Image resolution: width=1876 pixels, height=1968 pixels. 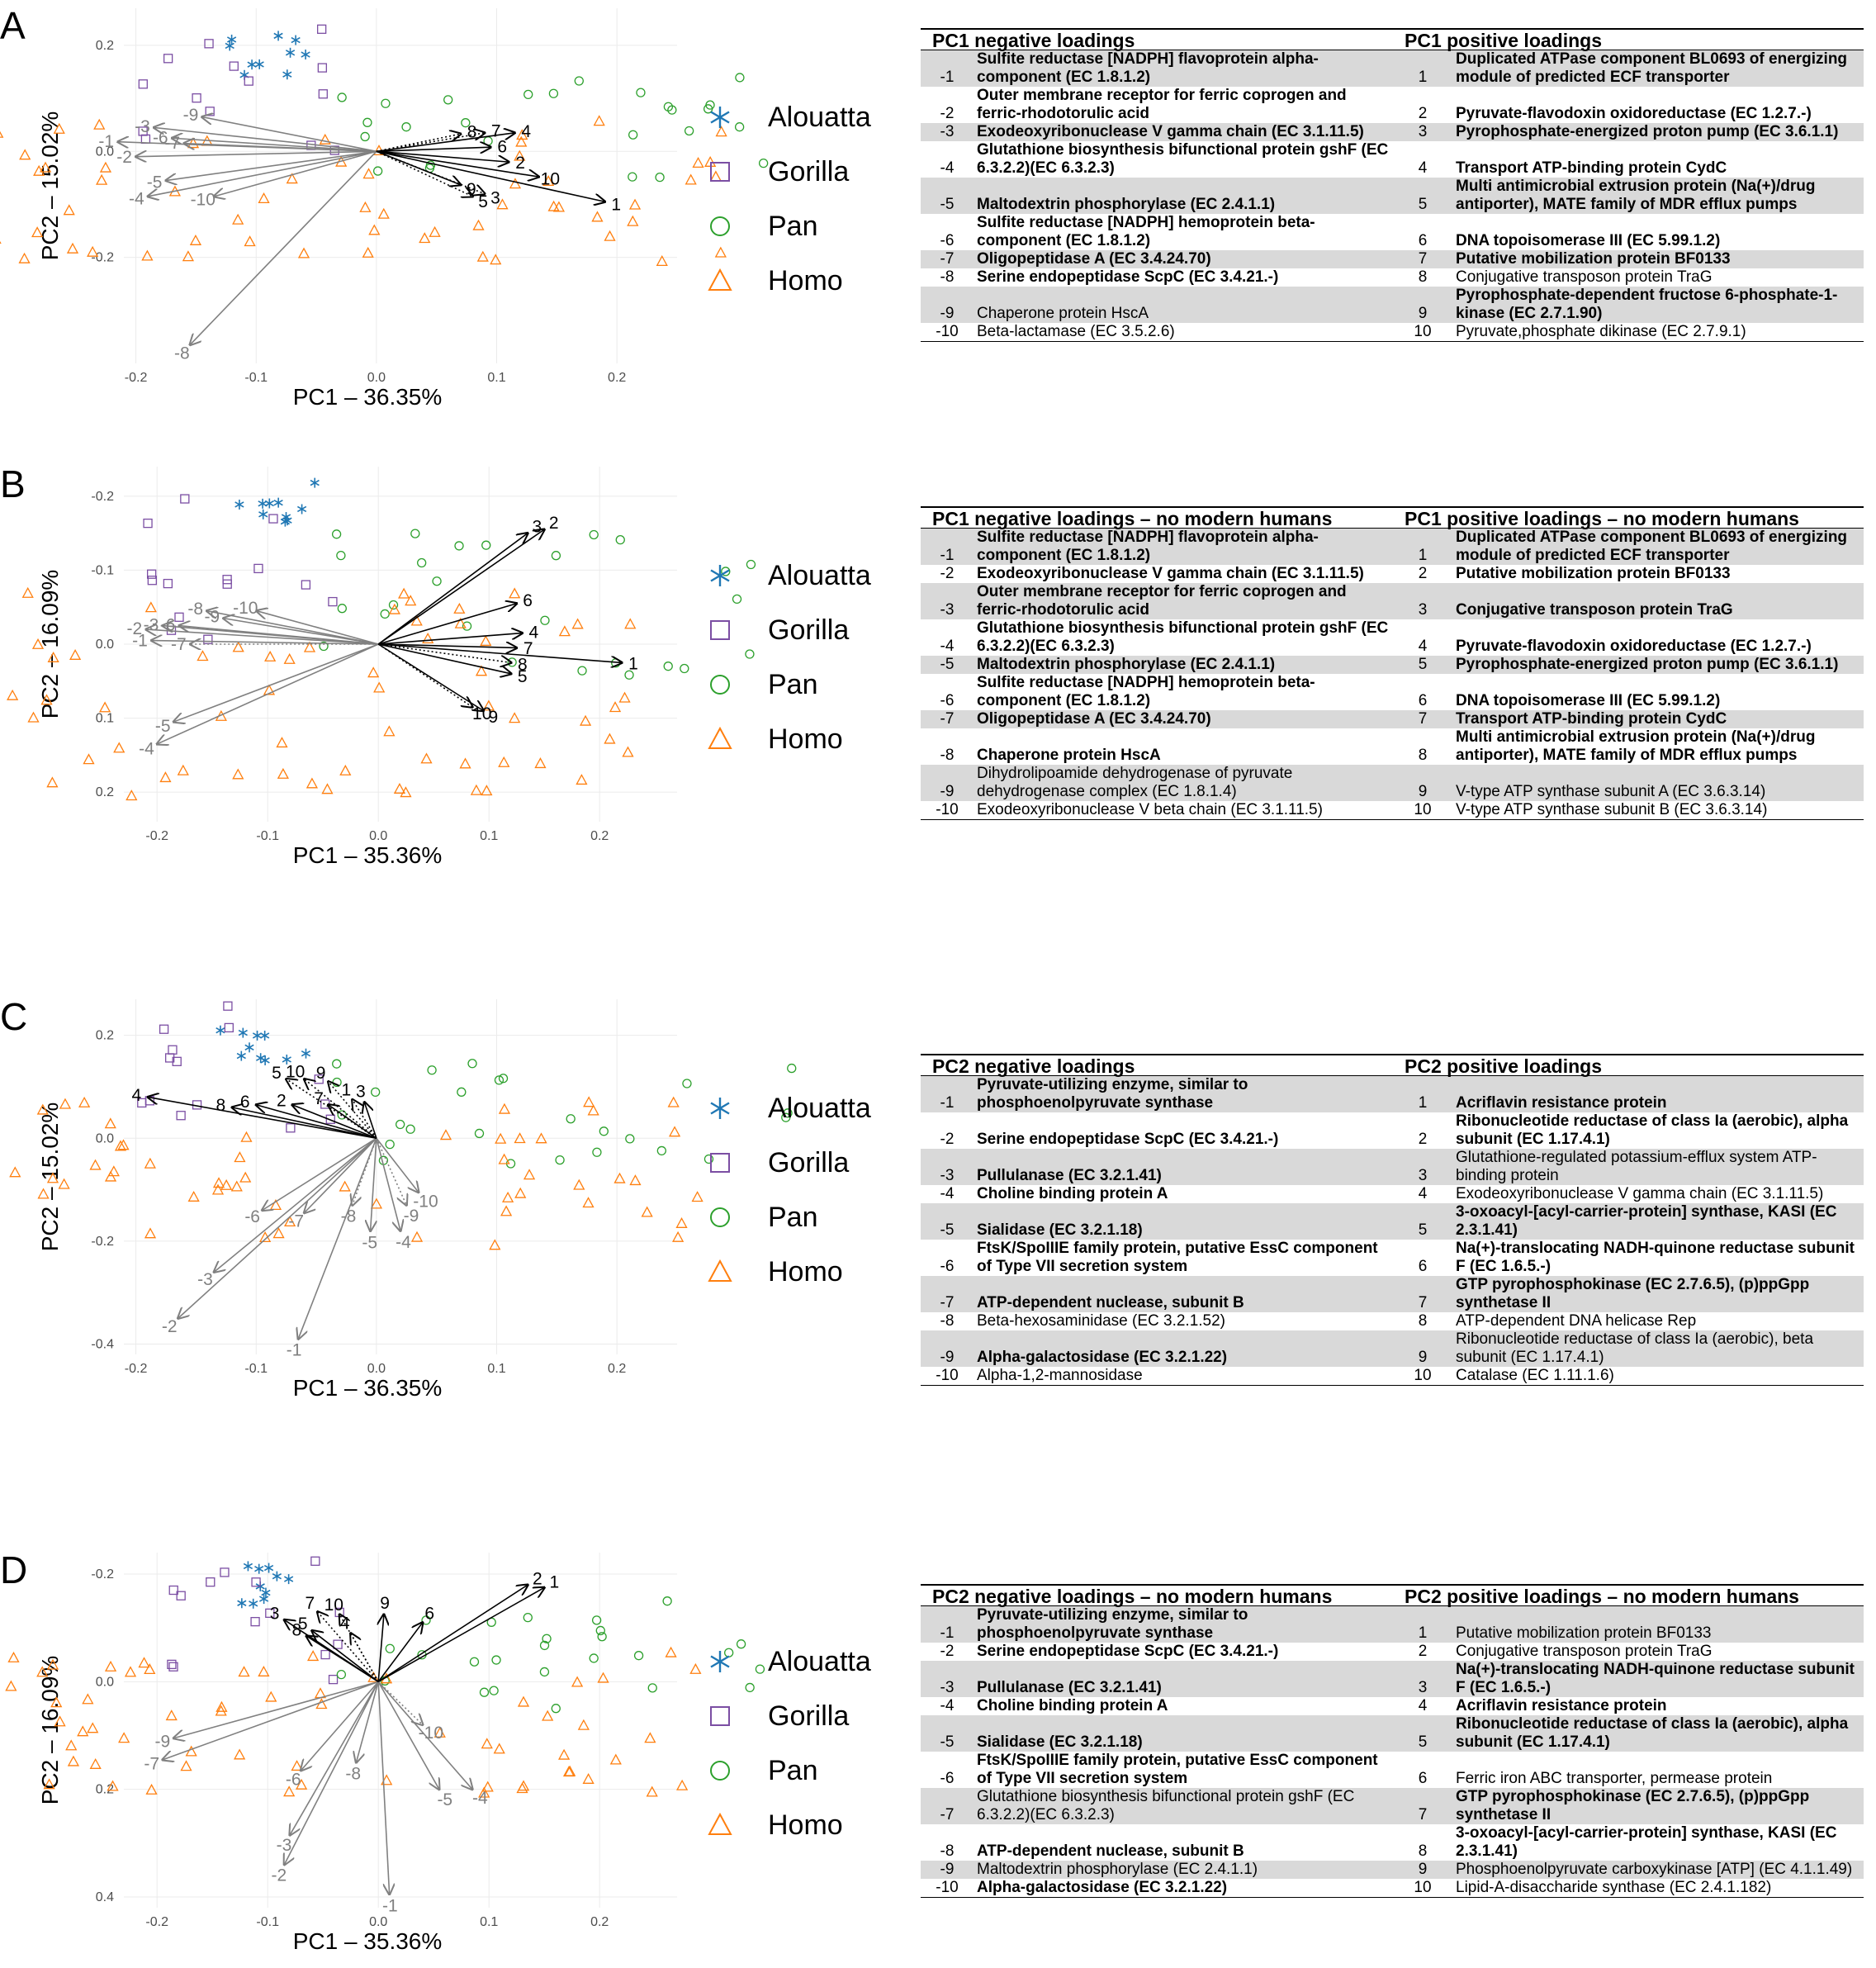 What do you see at coordinates (403, 1242) in the screenshot?
I see `arrow-label: -4` at bounding box center [403, 1242].